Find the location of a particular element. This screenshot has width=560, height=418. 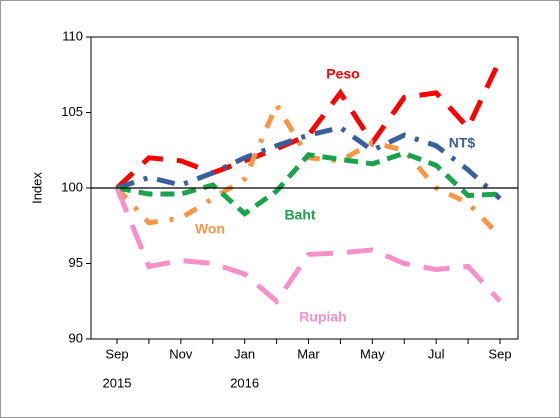

series-label: Won is located at coordinates (210, 229).